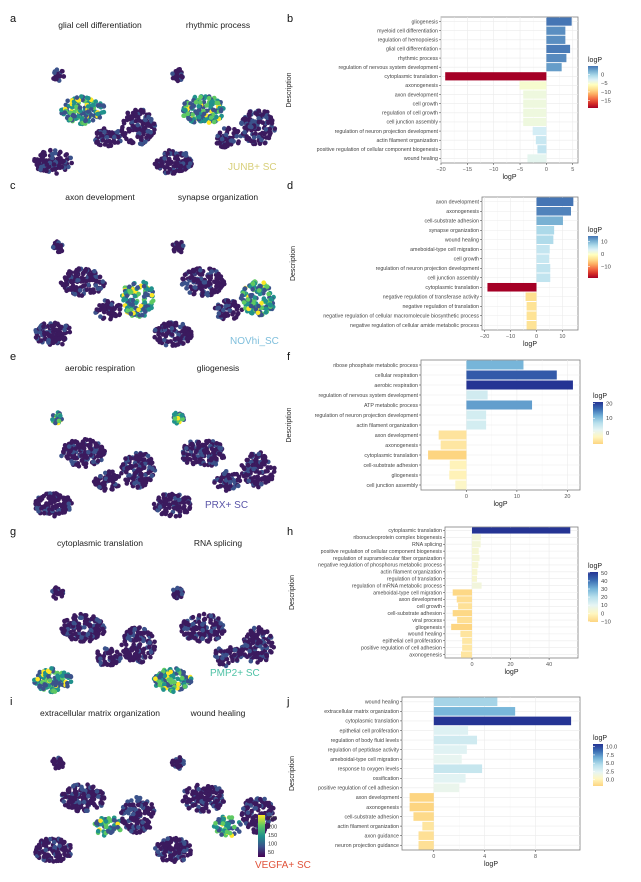 Image resolution: width=641 pixels, height=882 pixels. What do you see at coordinates (407, 141) in the screenshot?
I see `category-label: actin filament organization` at bounding box center [407, 141].